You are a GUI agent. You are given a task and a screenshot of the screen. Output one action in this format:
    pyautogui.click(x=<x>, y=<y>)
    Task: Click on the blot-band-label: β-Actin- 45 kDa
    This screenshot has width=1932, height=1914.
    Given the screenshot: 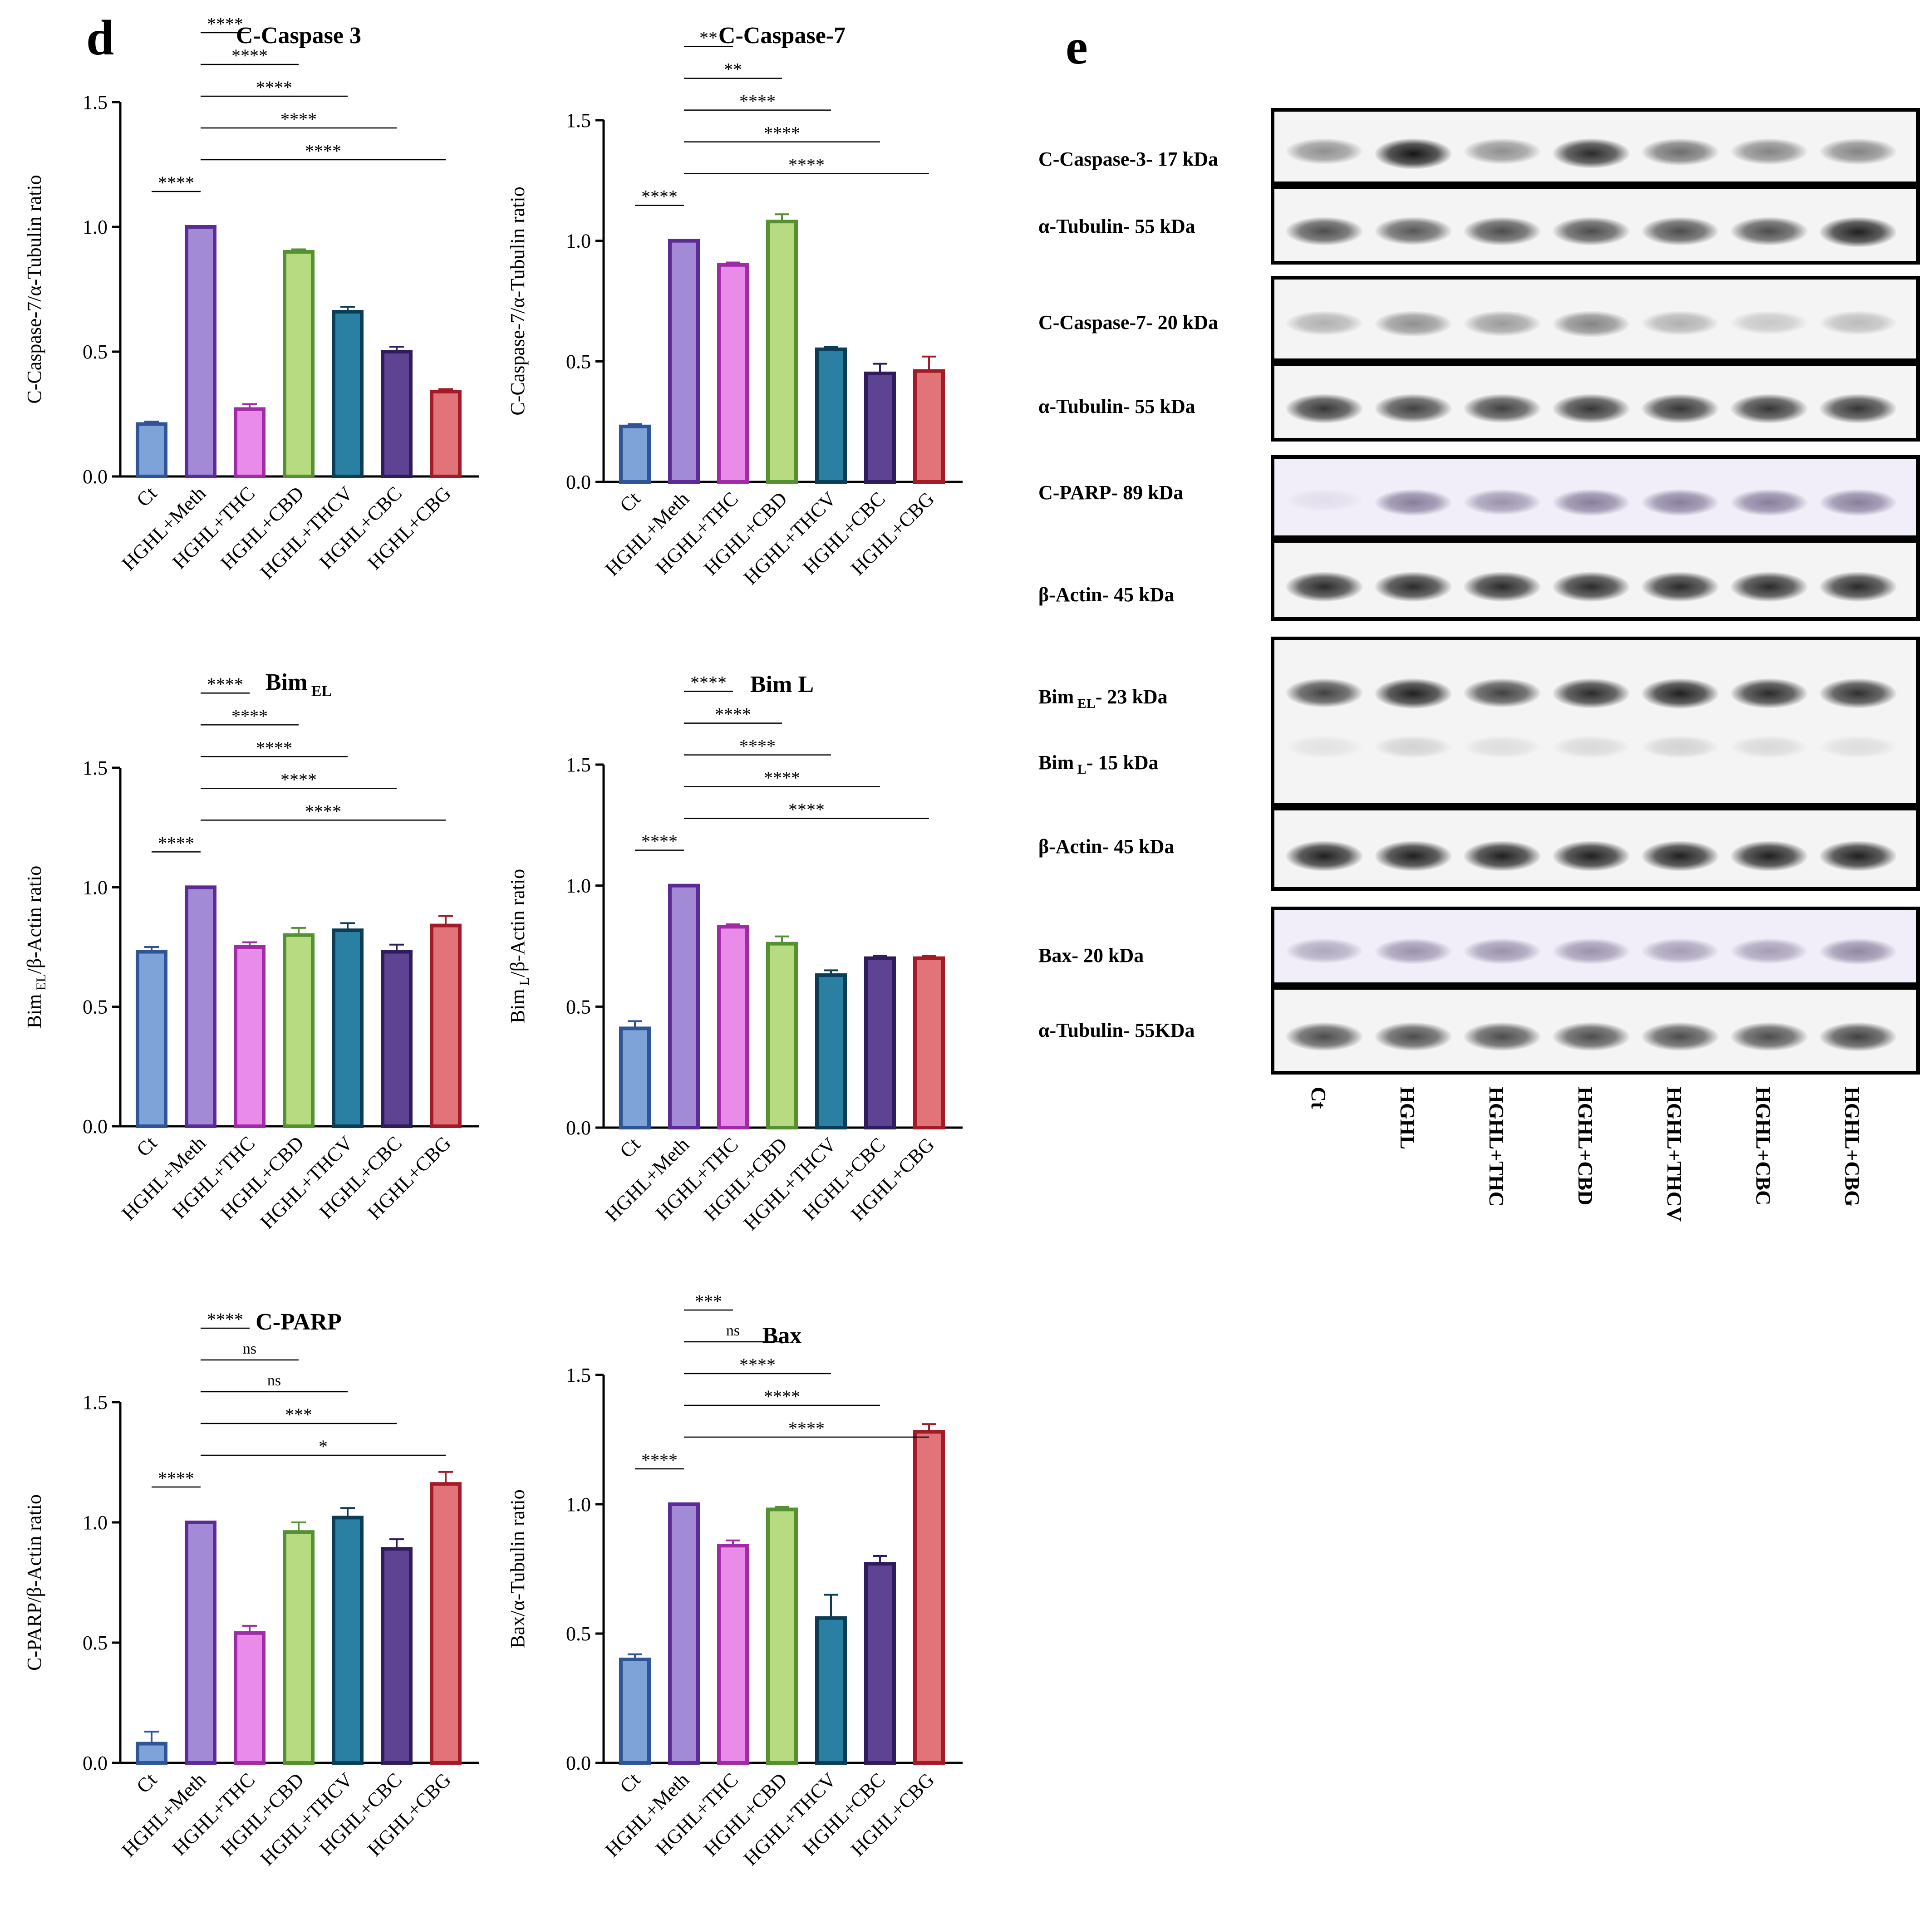 What is the action you would take?
    pyautogui.click(x=1106, y=846)
    